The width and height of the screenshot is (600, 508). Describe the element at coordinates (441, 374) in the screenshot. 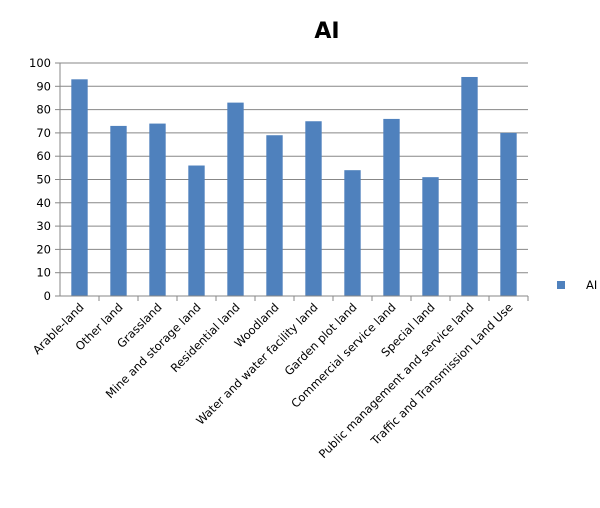

I see `x-tick-label: Traffic and Transmission Land Use` at that location.